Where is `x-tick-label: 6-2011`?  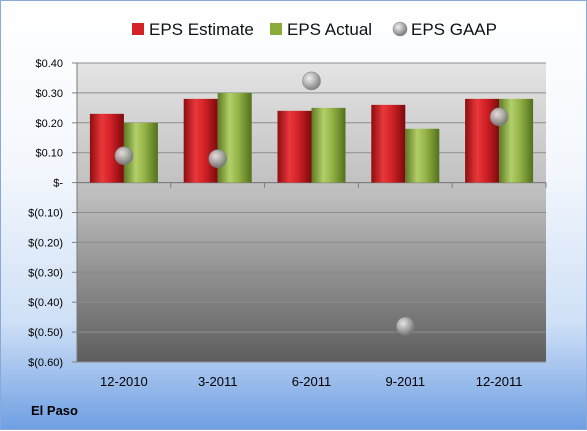 x-tick-label: 6-2011 is located at coordinates (312, 381).